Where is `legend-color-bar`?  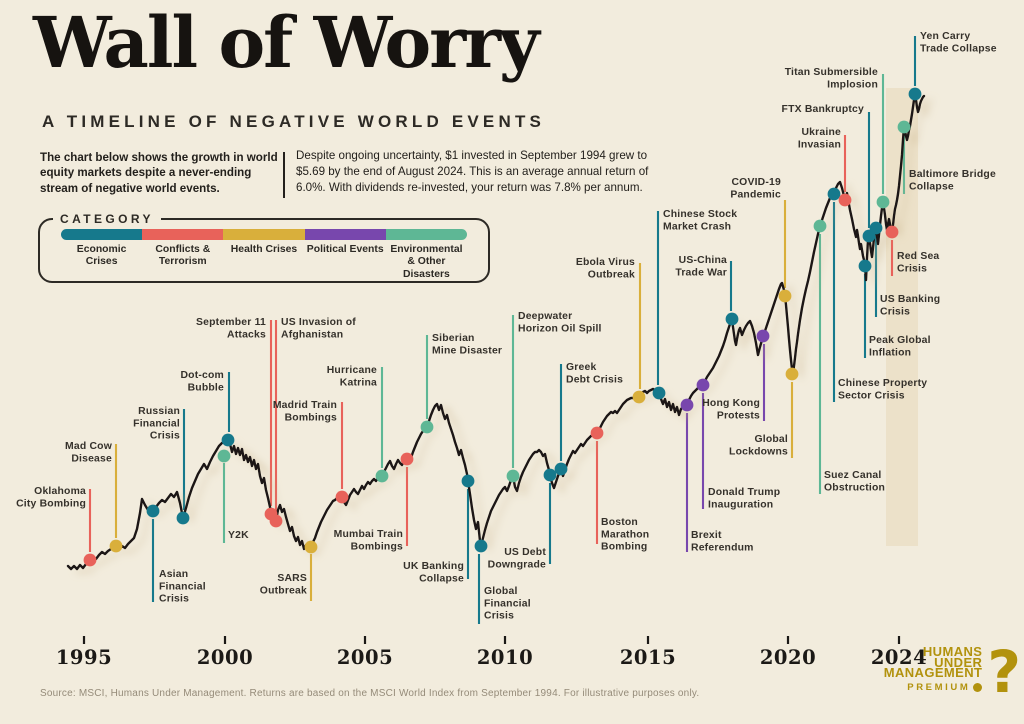 legend-color-bar is located at coordinates (264, 234).